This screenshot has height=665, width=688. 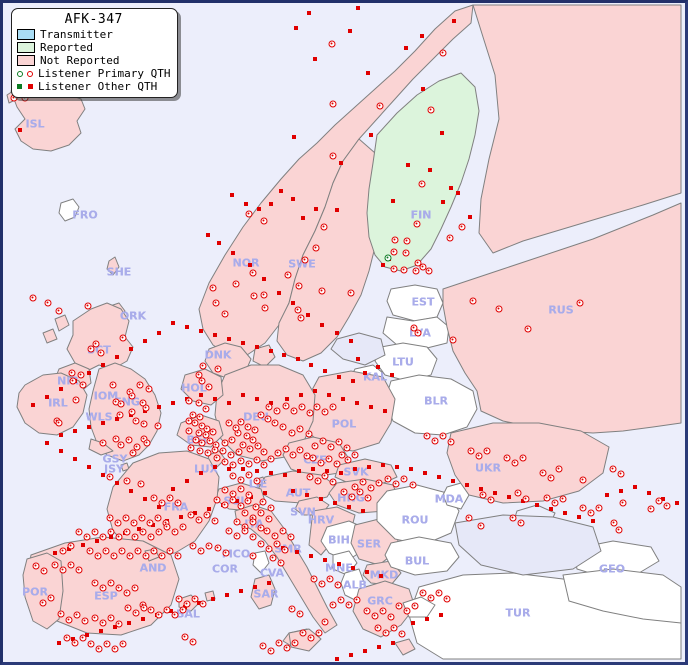 I want to click on legend-label-not-reported: Not Reported, so click(x=80, y=60).